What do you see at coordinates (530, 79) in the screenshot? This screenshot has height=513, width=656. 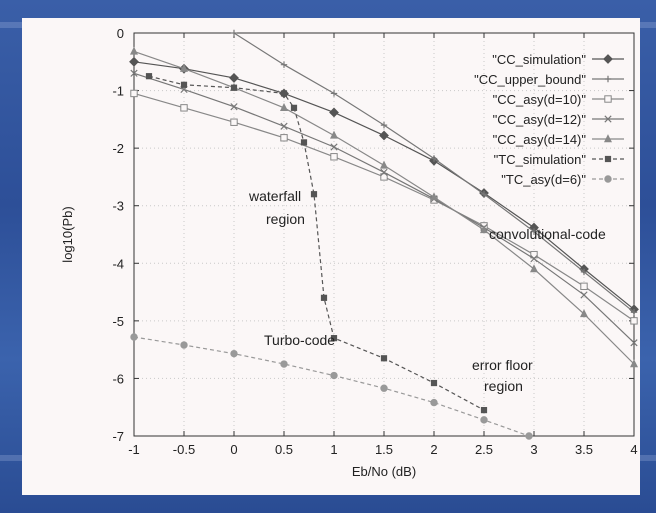 I see `legend-label: "CC_upper_bound"` at bounding box center [530, 79].